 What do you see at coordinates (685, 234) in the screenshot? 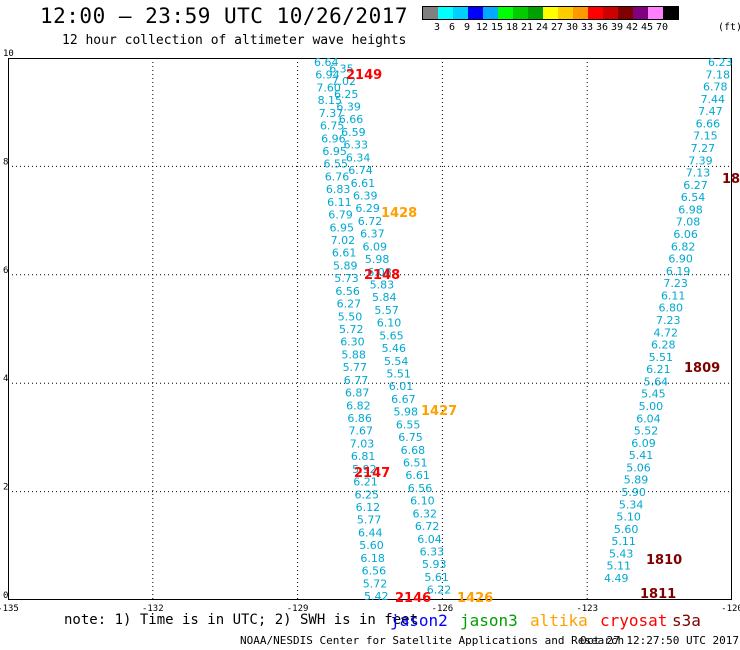
I see `wave-height-value: 6.06` at bounding box center [685, 234].